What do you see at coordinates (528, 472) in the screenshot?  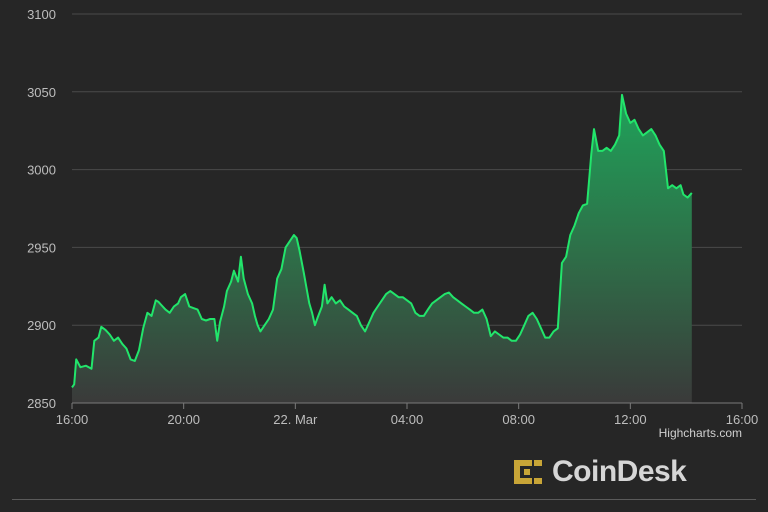 I see `coindesk-logo-icon` at bounding box center [528, 472].